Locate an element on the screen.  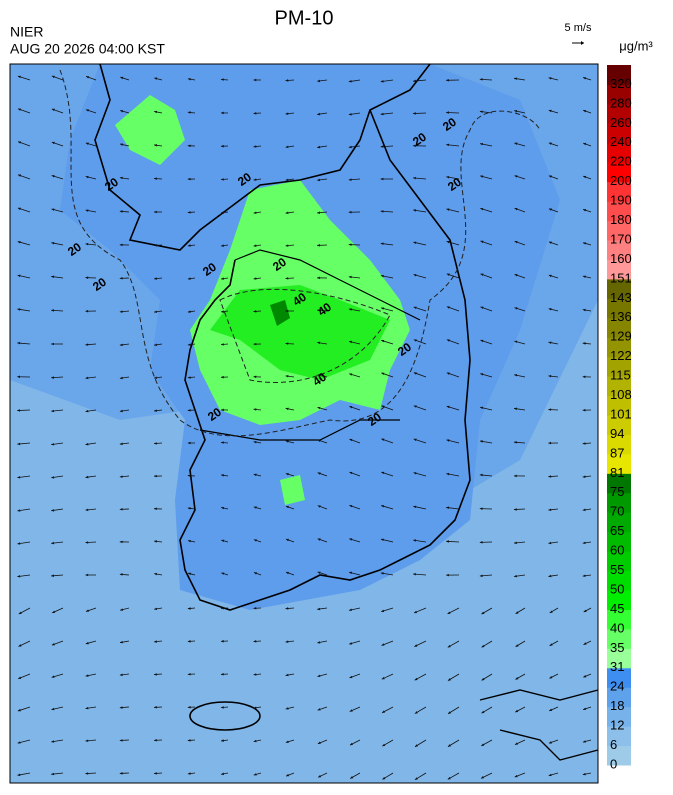
colorbar-label: 122 is located at coordinates (621, 355).